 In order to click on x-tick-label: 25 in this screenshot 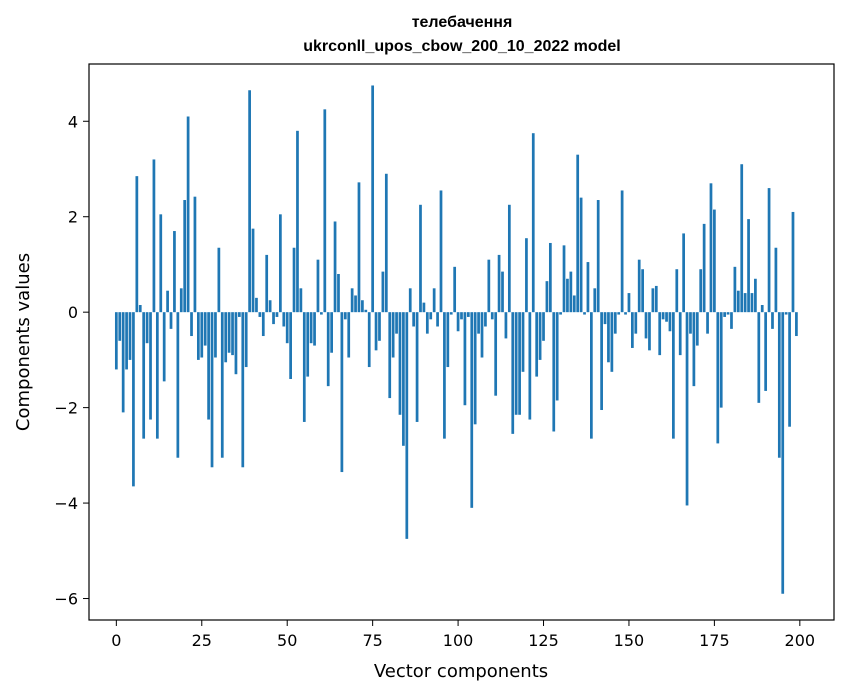, I will do `click(202, 640)`.